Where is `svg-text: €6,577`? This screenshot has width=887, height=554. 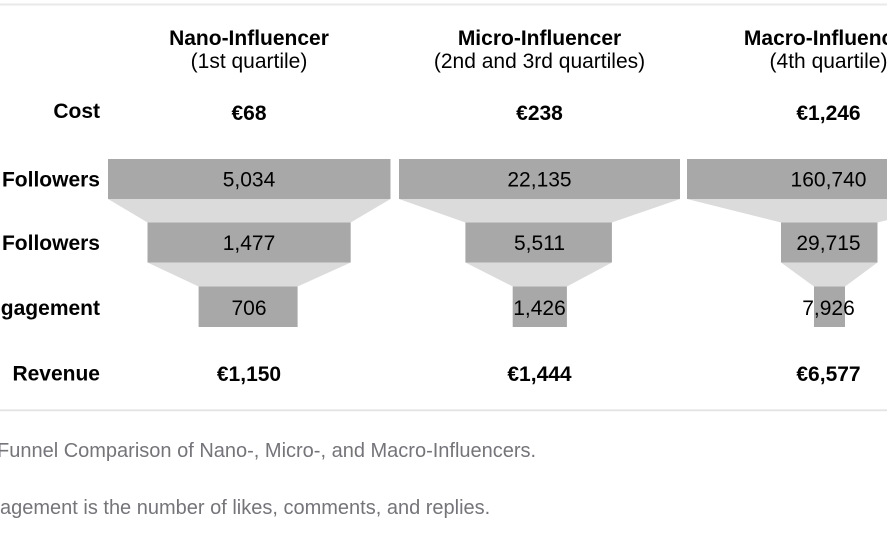
svg-text: €6,577 is located at coordinates (828, 374).